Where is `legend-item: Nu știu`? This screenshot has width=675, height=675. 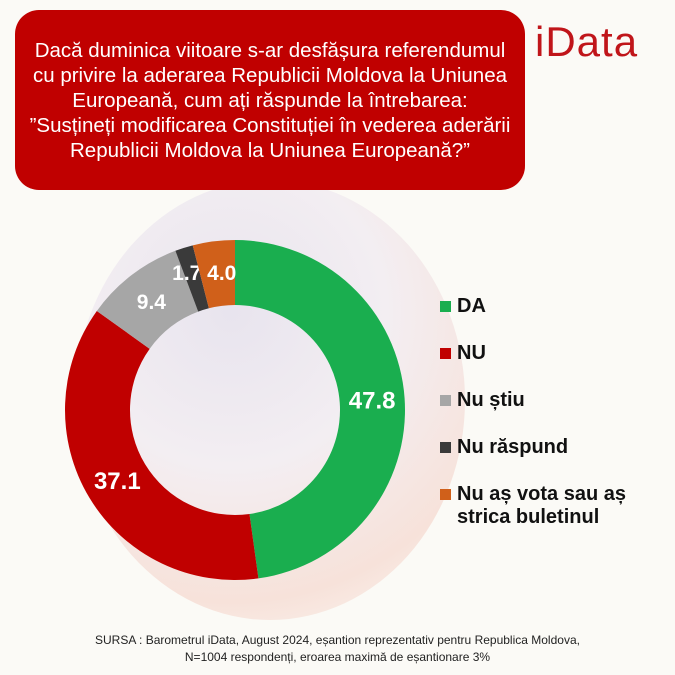
legend-item: Nu știu is located at coordinates (548, 400).